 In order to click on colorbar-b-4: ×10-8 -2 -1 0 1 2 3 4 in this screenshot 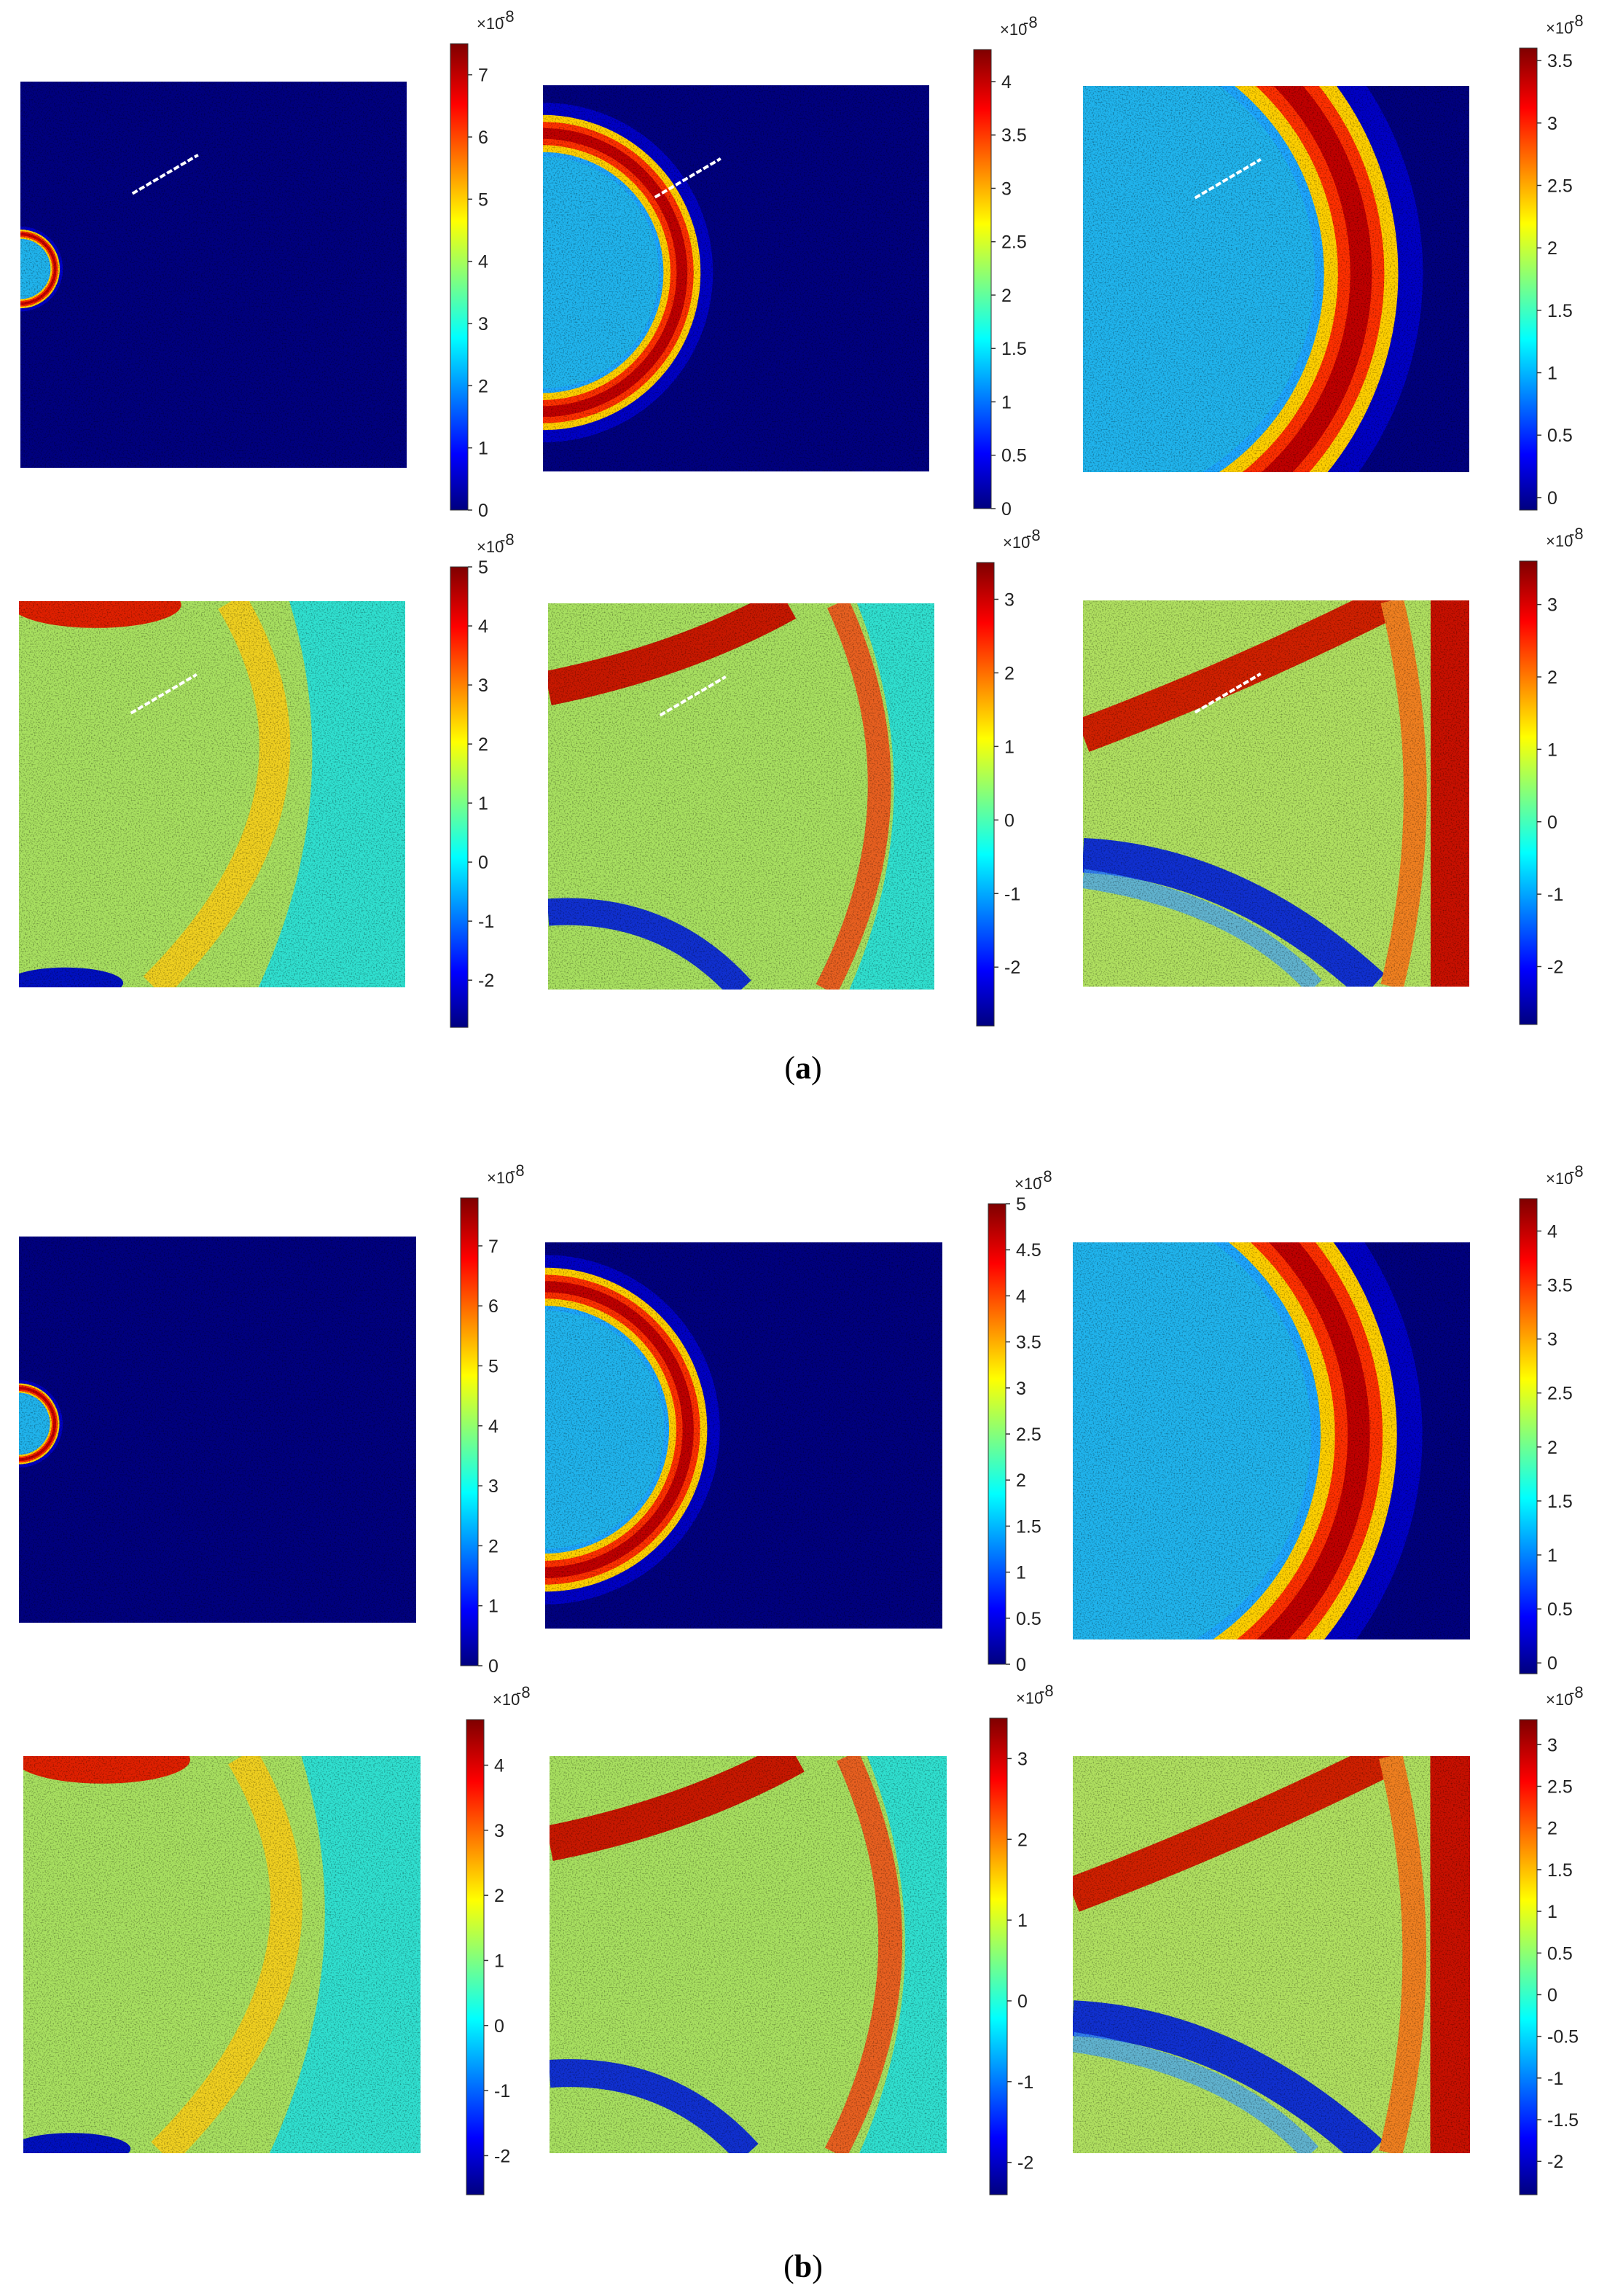, I will do `click(498, 1939)`.